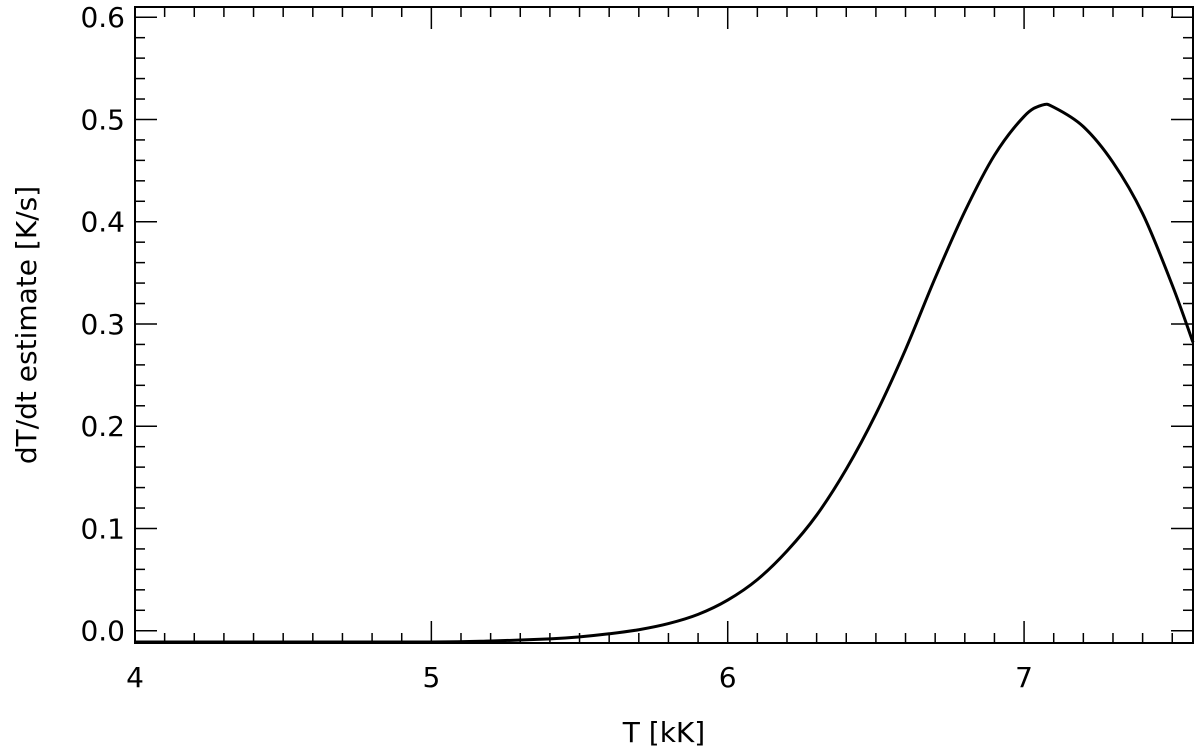  Describe the element at coordinates (1024, 677) in the screenshot. I see `x-tick-label: 7` at that location.